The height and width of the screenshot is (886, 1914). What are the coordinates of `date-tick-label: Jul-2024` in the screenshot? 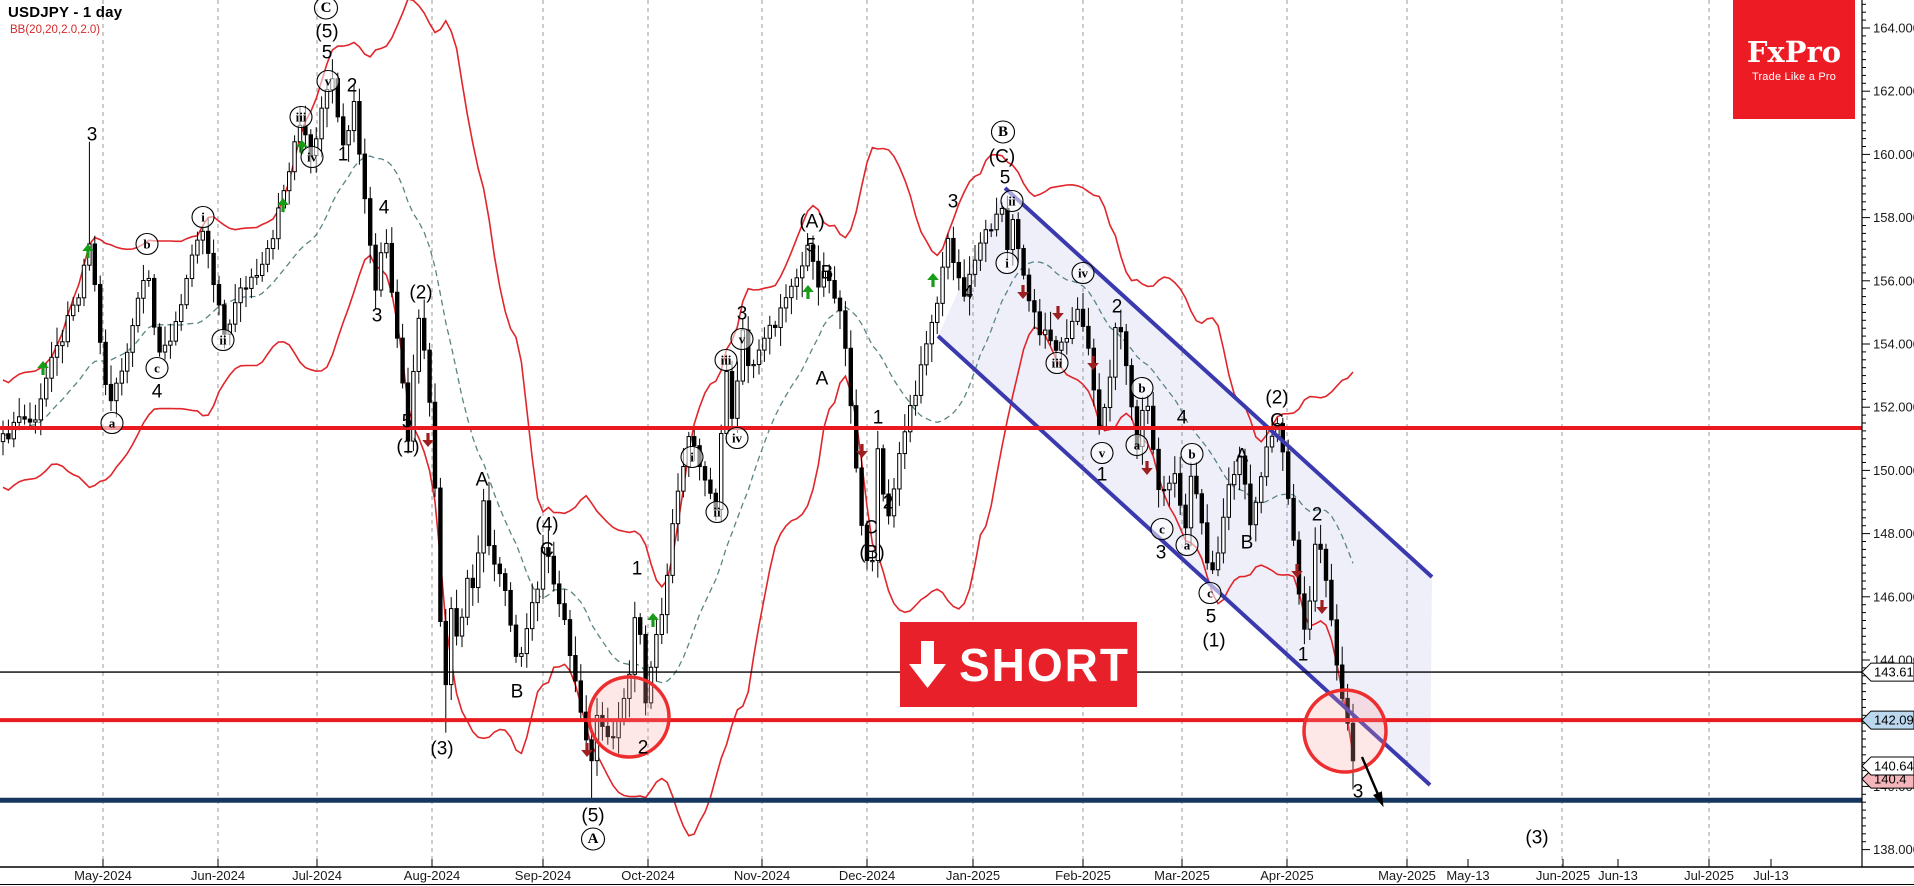 It's located at (317, 875).